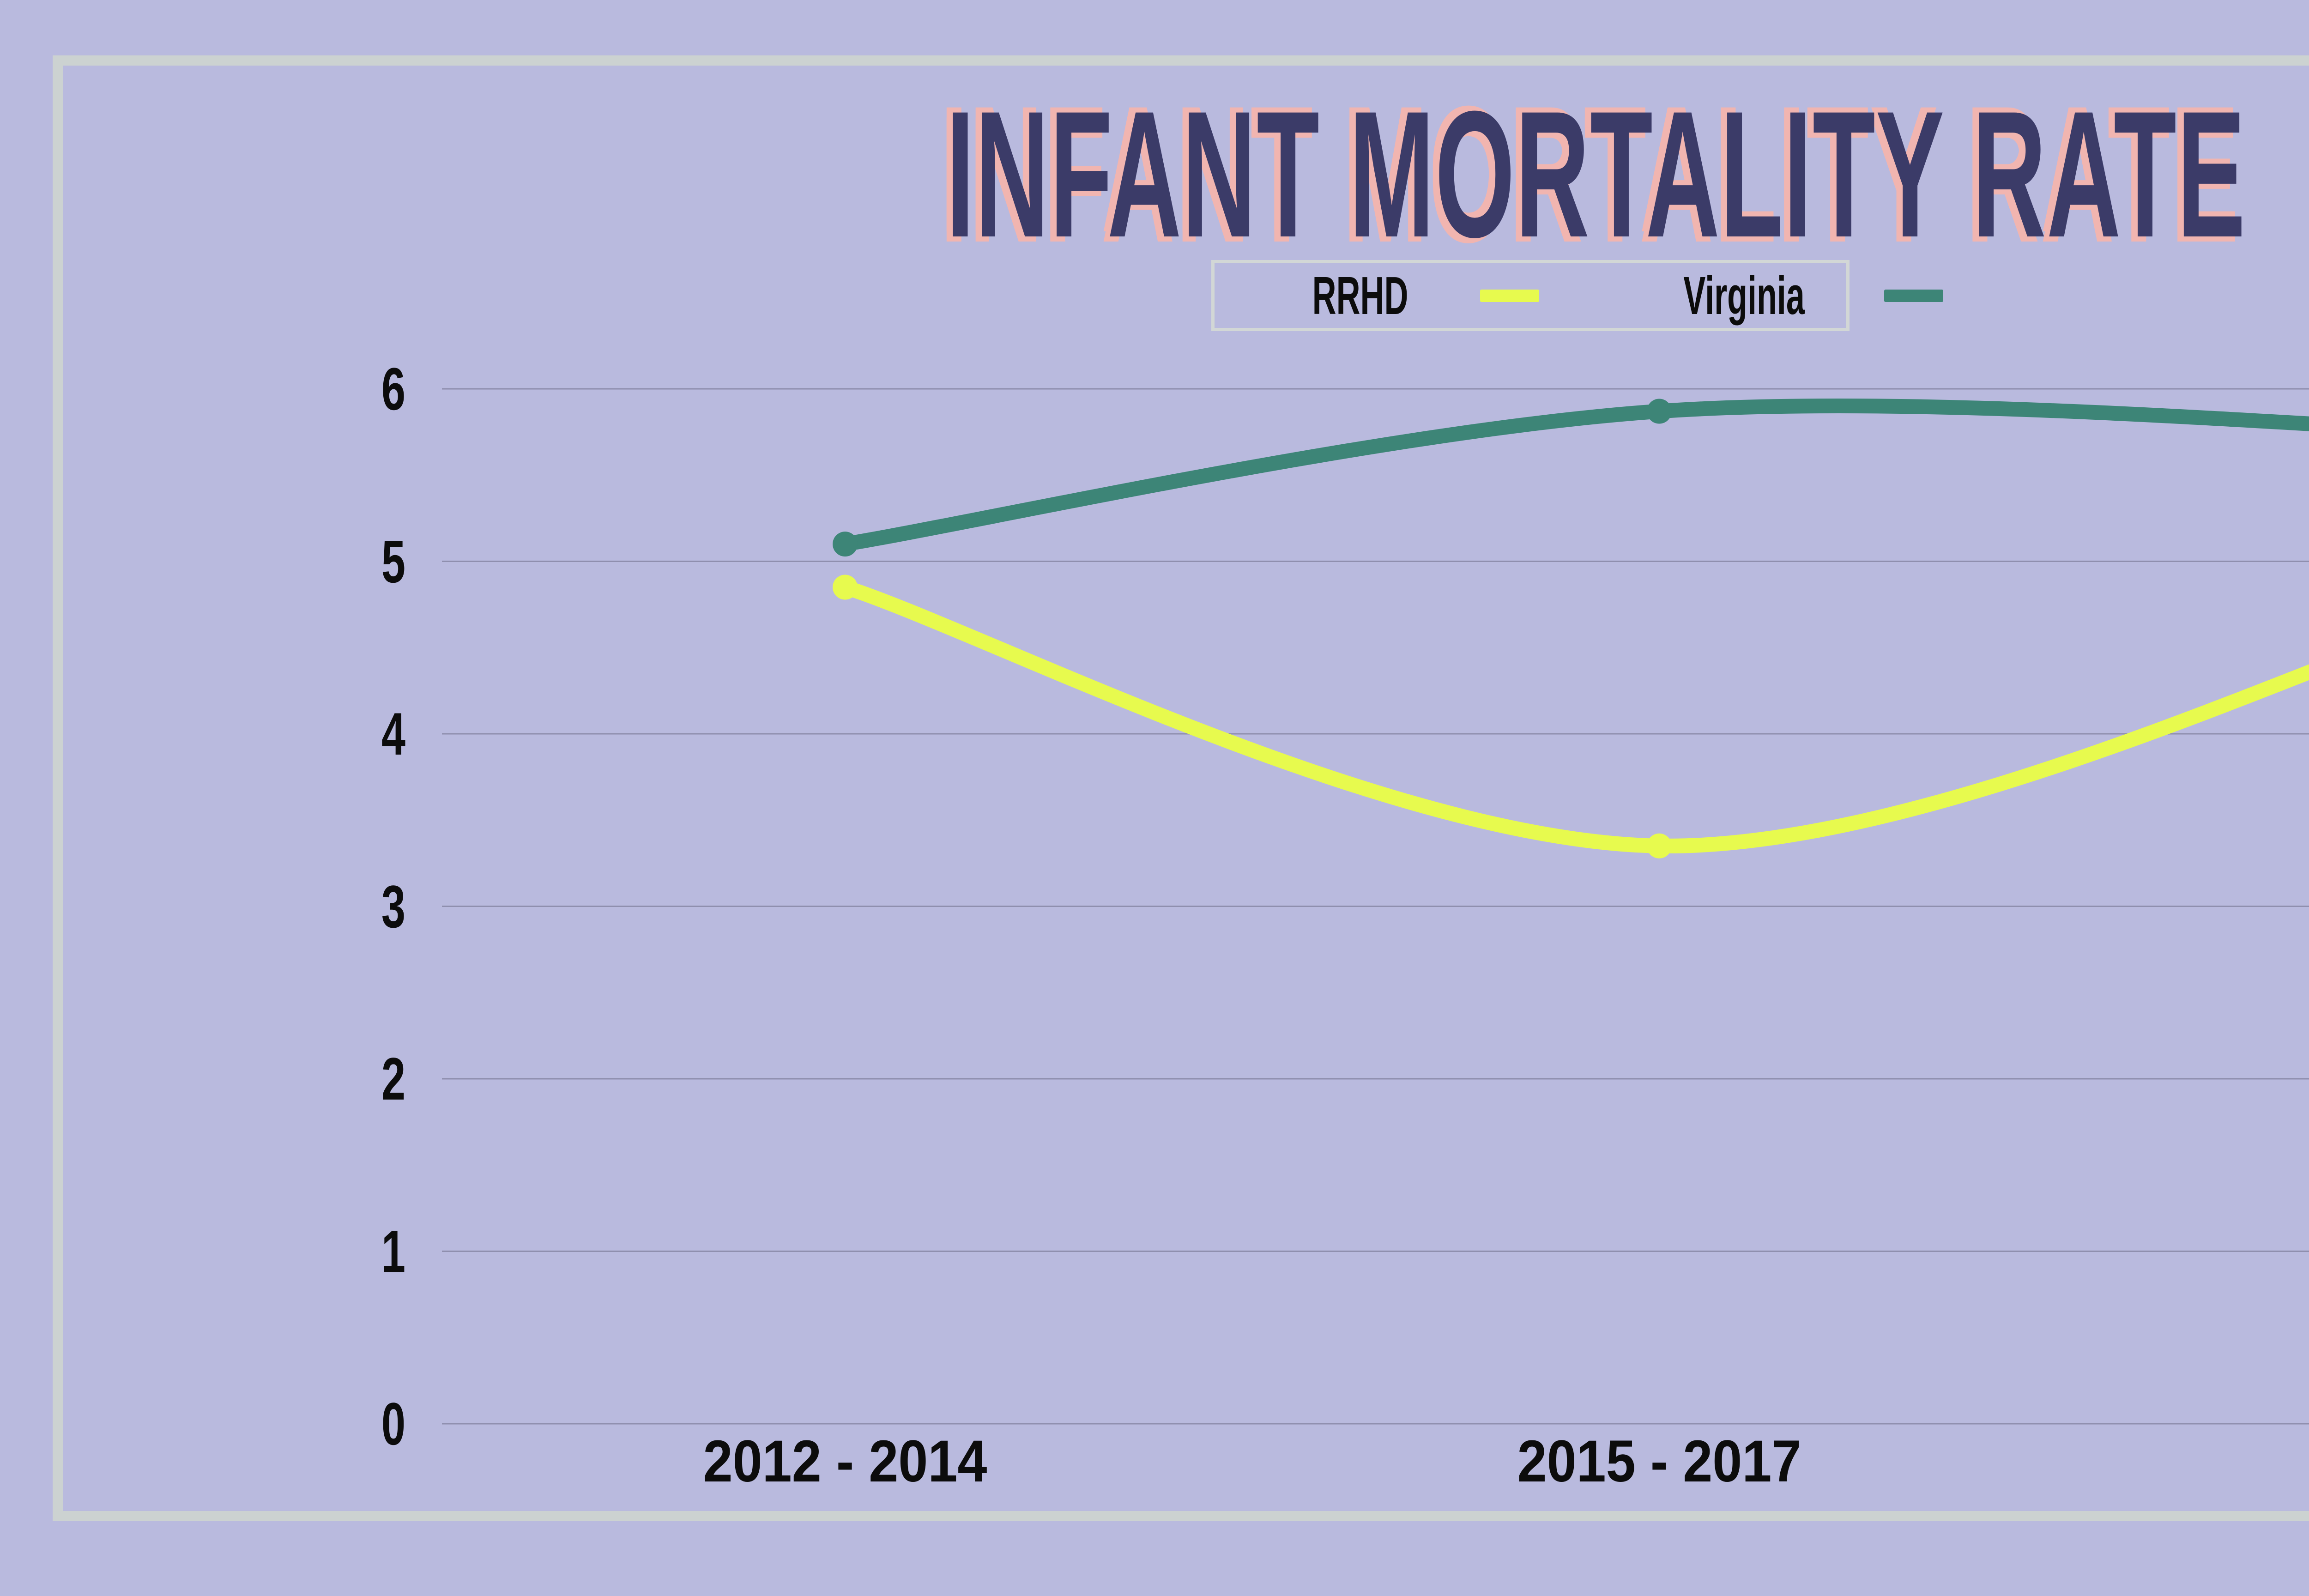 This screenshot has height=1596, width=2309. What do you see at coordinates (1914, 295) in the screenshot?
I see `legend-swatch-virginia` at bounding box center [1914, 295].